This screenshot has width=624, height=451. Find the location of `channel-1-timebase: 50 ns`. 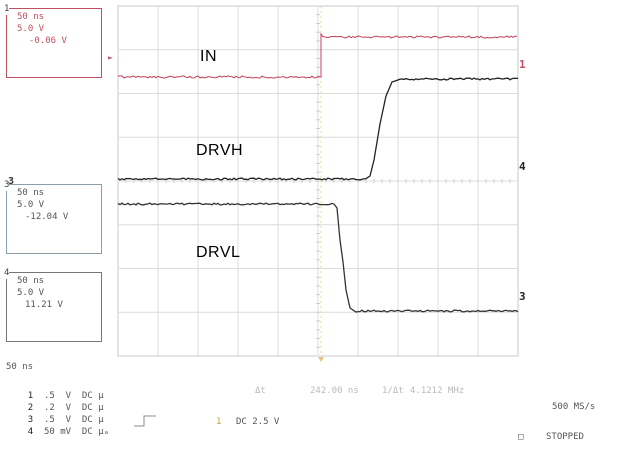

channel-1-timebase: 50 ns is located at coordinates (57, 17).